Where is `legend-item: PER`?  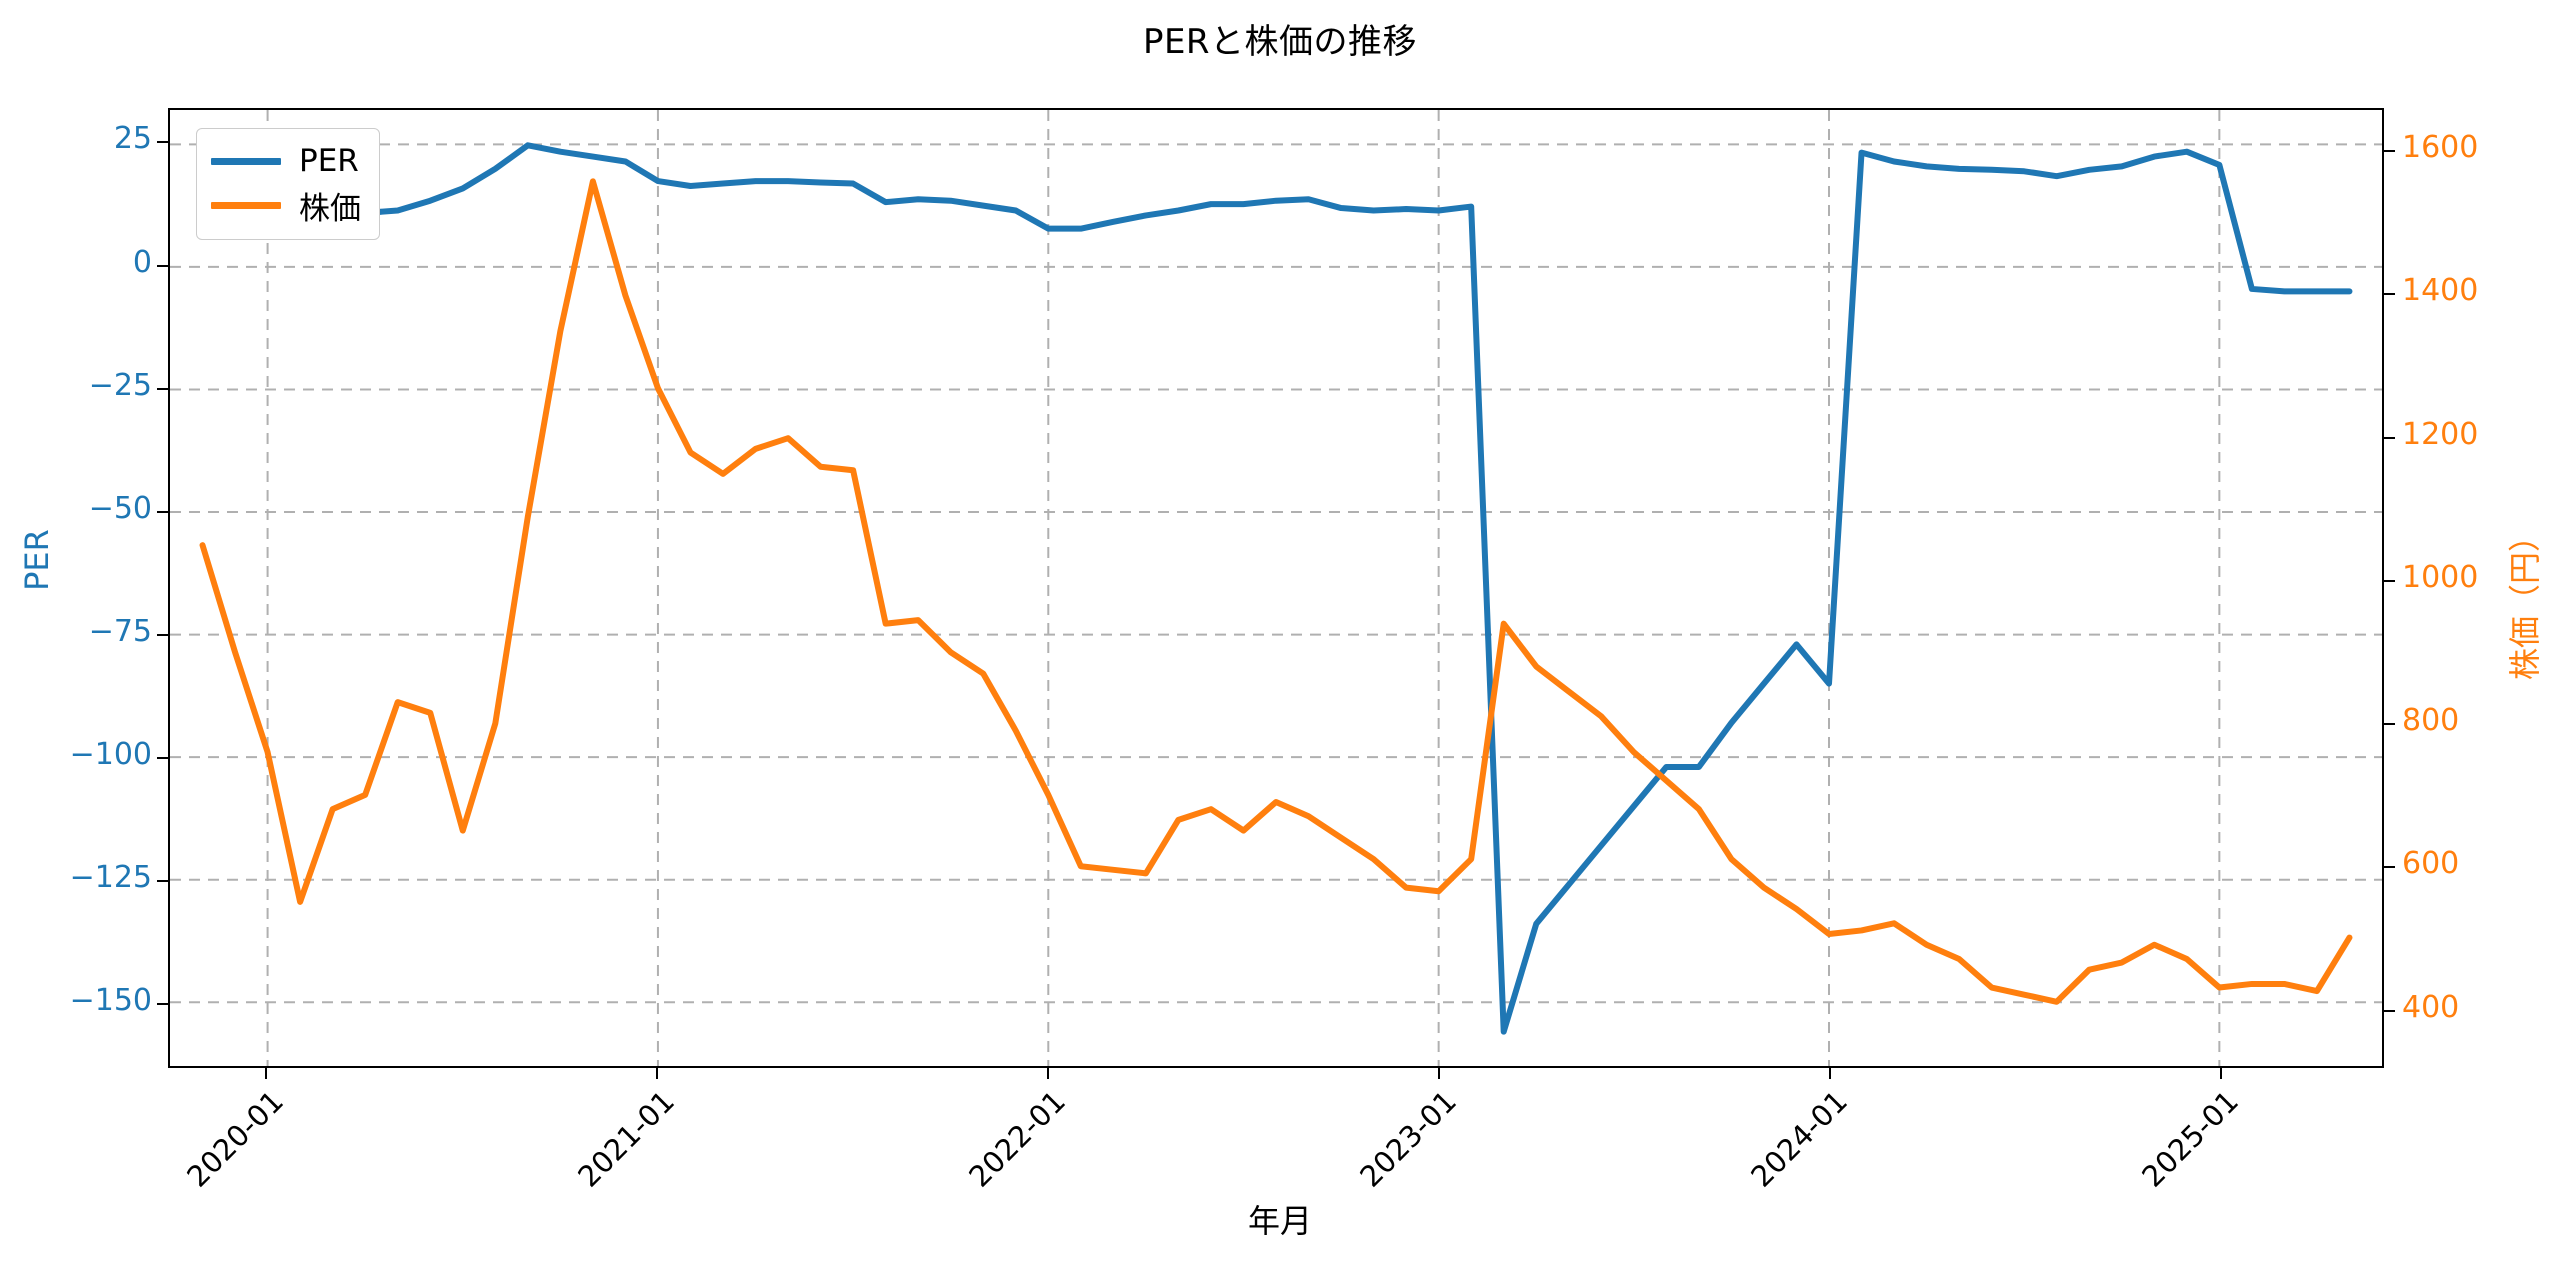
legend-item: PER is located at coordinates (286, 161).